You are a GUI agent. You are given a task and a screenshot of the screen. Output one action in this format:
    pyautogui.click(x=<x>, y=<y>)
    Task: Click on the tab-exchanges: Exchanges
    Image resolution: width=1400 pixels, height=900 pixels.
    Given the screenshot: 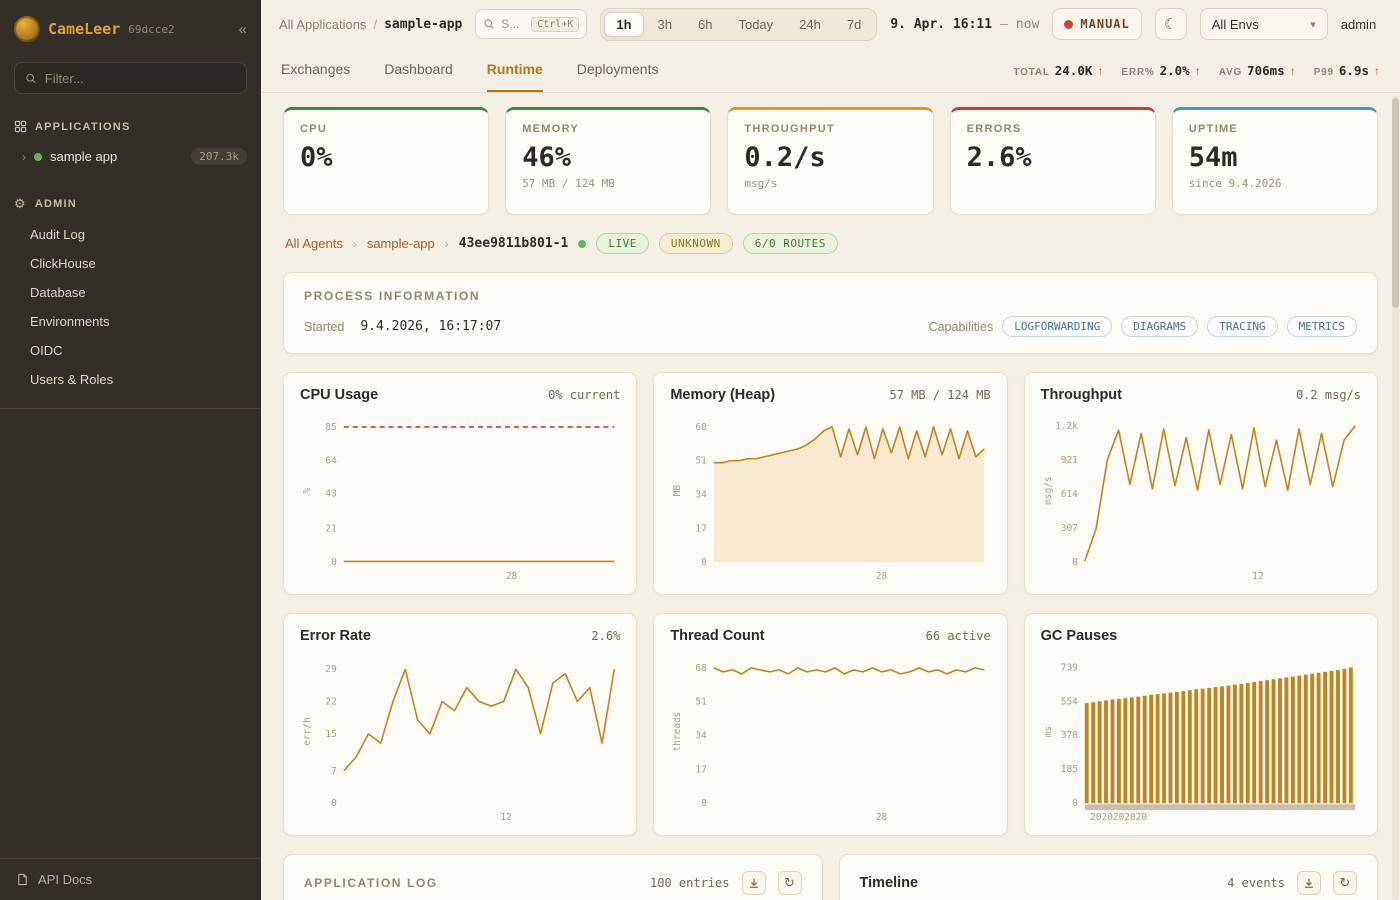 What is the action you would take?
    pyautogui.click(x=316, y=69)
    